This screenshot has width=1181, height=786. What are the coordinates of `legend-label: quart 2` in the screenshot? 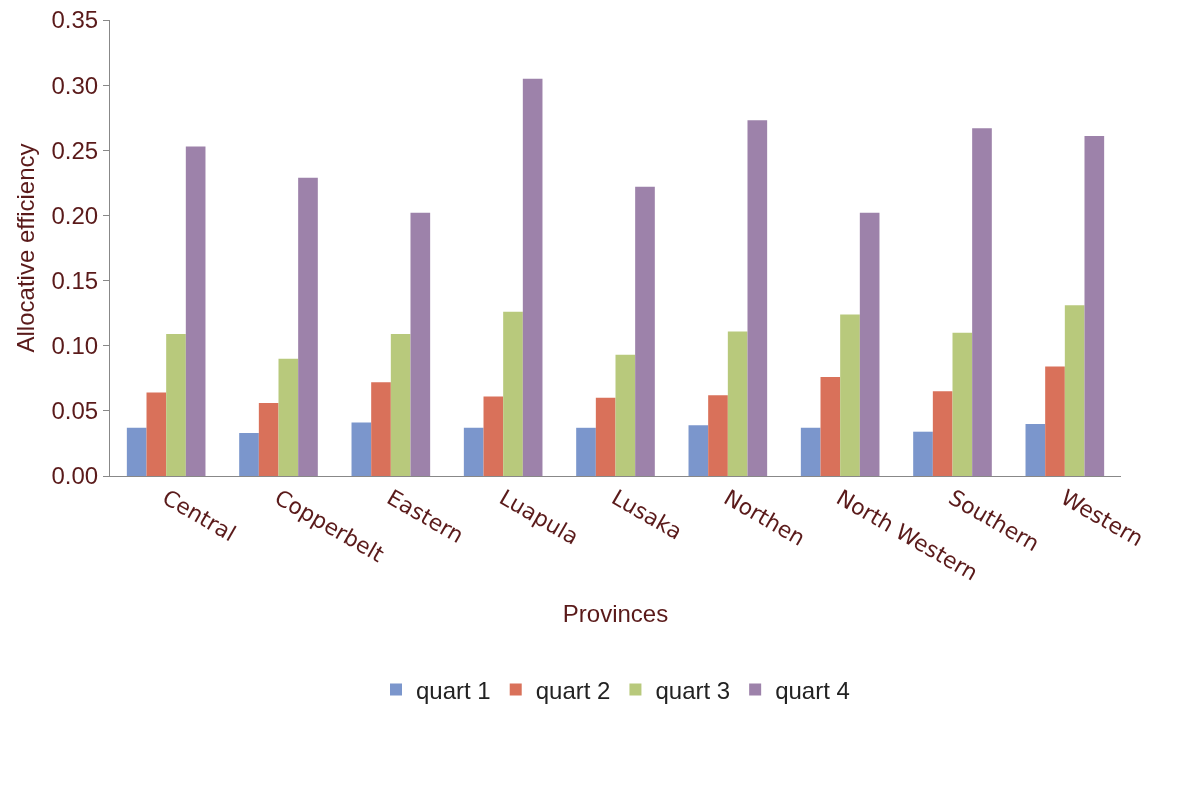 It's located at (573, 690).